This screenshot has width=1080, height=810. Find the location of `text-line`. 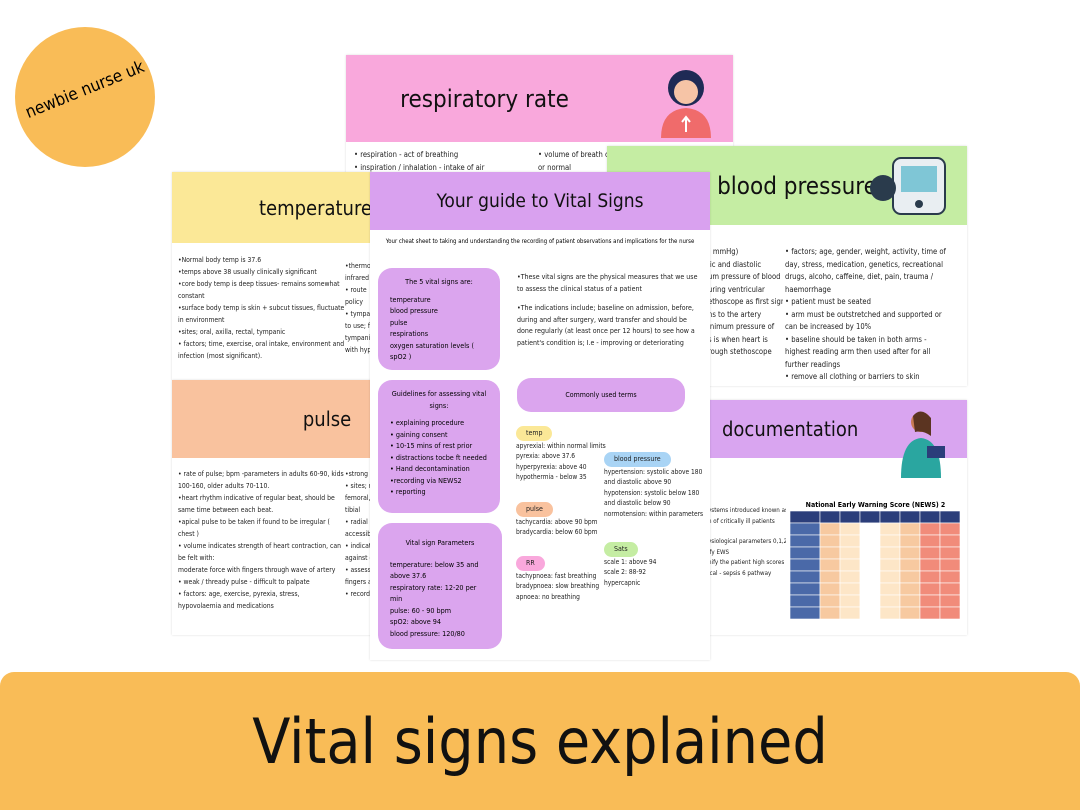

text-line is located at coordinates (747, 532).